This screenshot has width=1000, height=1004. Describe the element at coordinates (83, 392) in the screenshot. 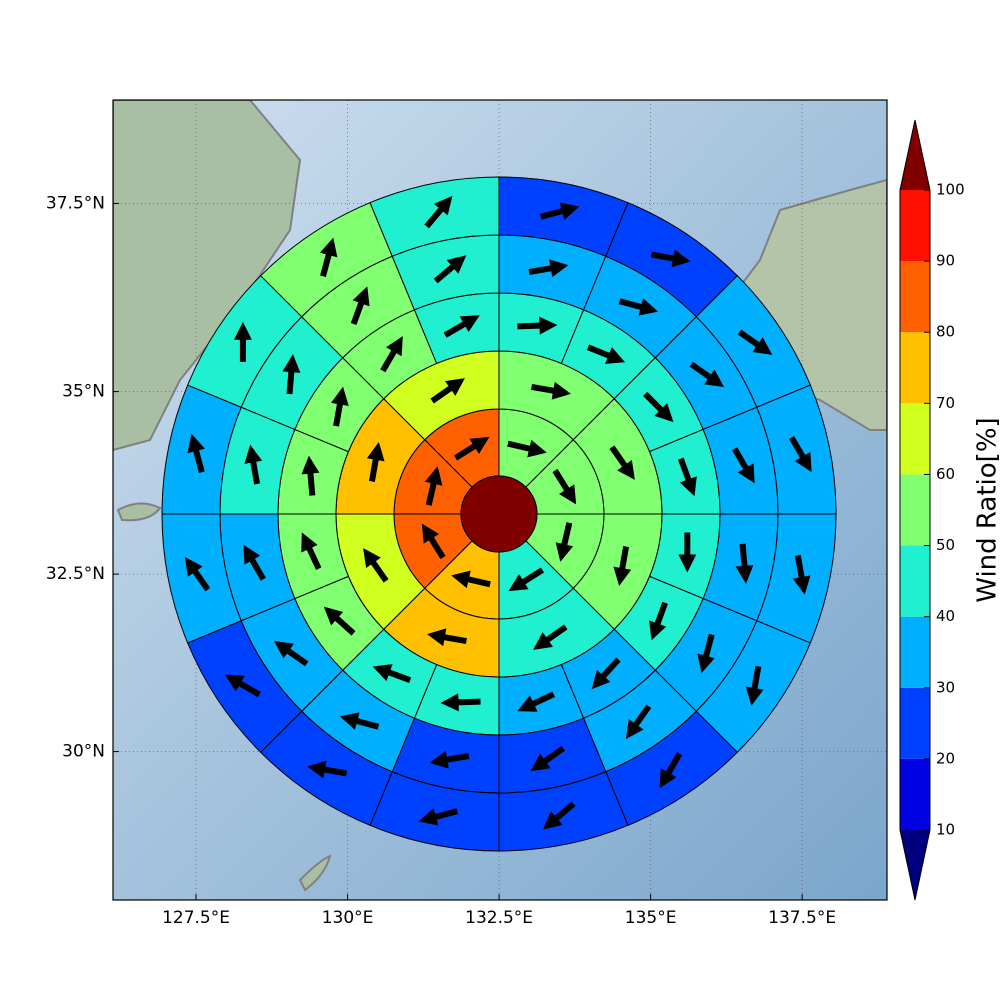

I see `y-tick-label: 35°N` at that location.